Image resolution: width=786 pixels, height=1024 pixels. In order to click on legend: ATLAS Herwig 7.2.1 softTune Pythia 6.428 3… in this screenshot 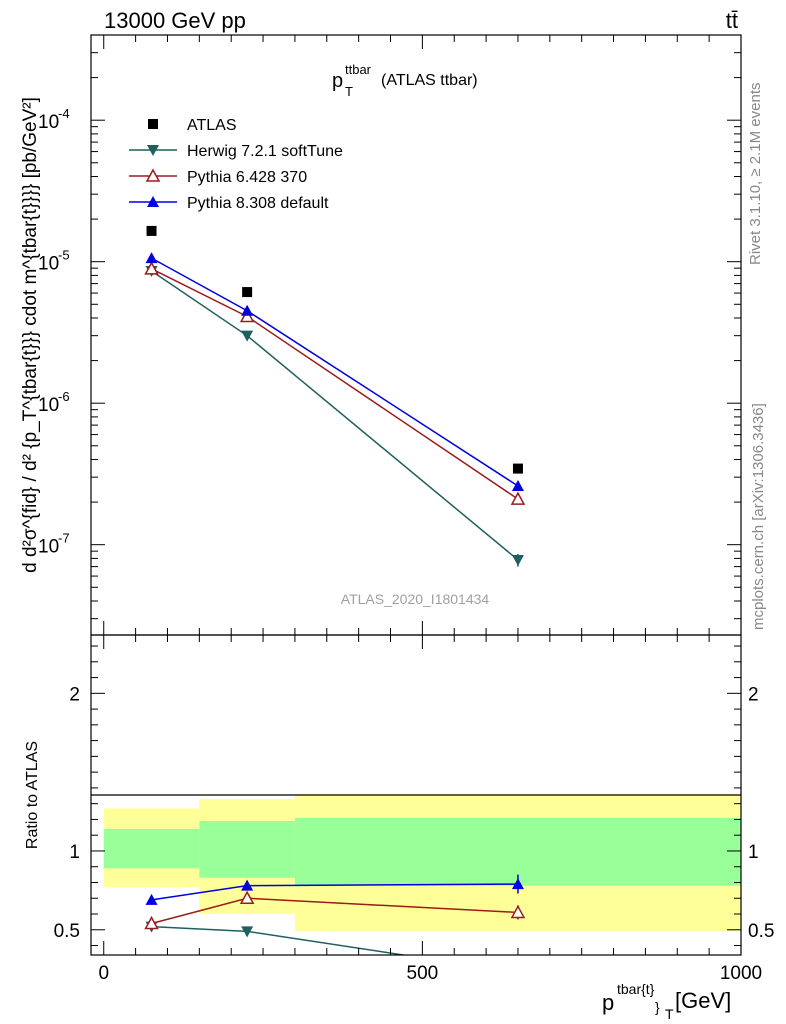, I will do `click(236, 164)`.